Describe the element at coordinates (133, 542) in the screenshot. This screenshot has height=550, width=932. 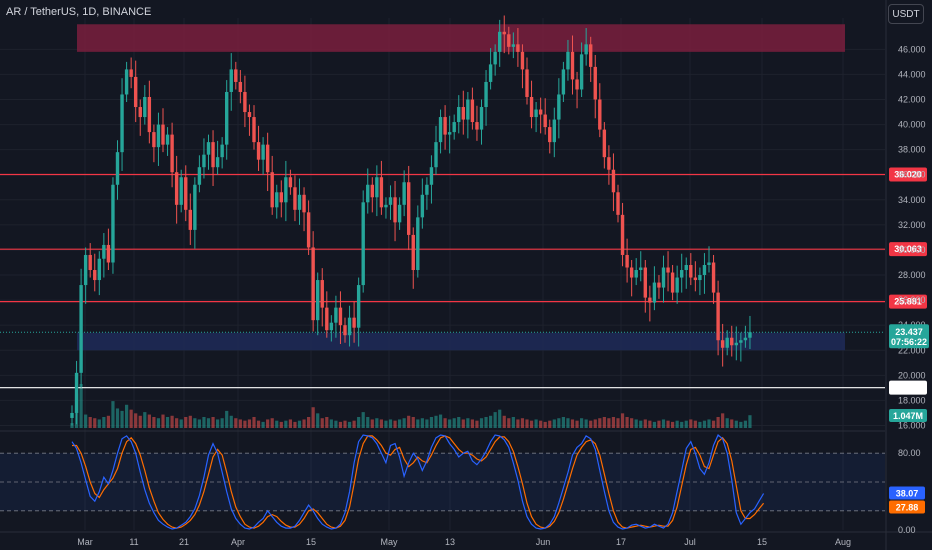
I see `date-tick-label: 11` at that location.